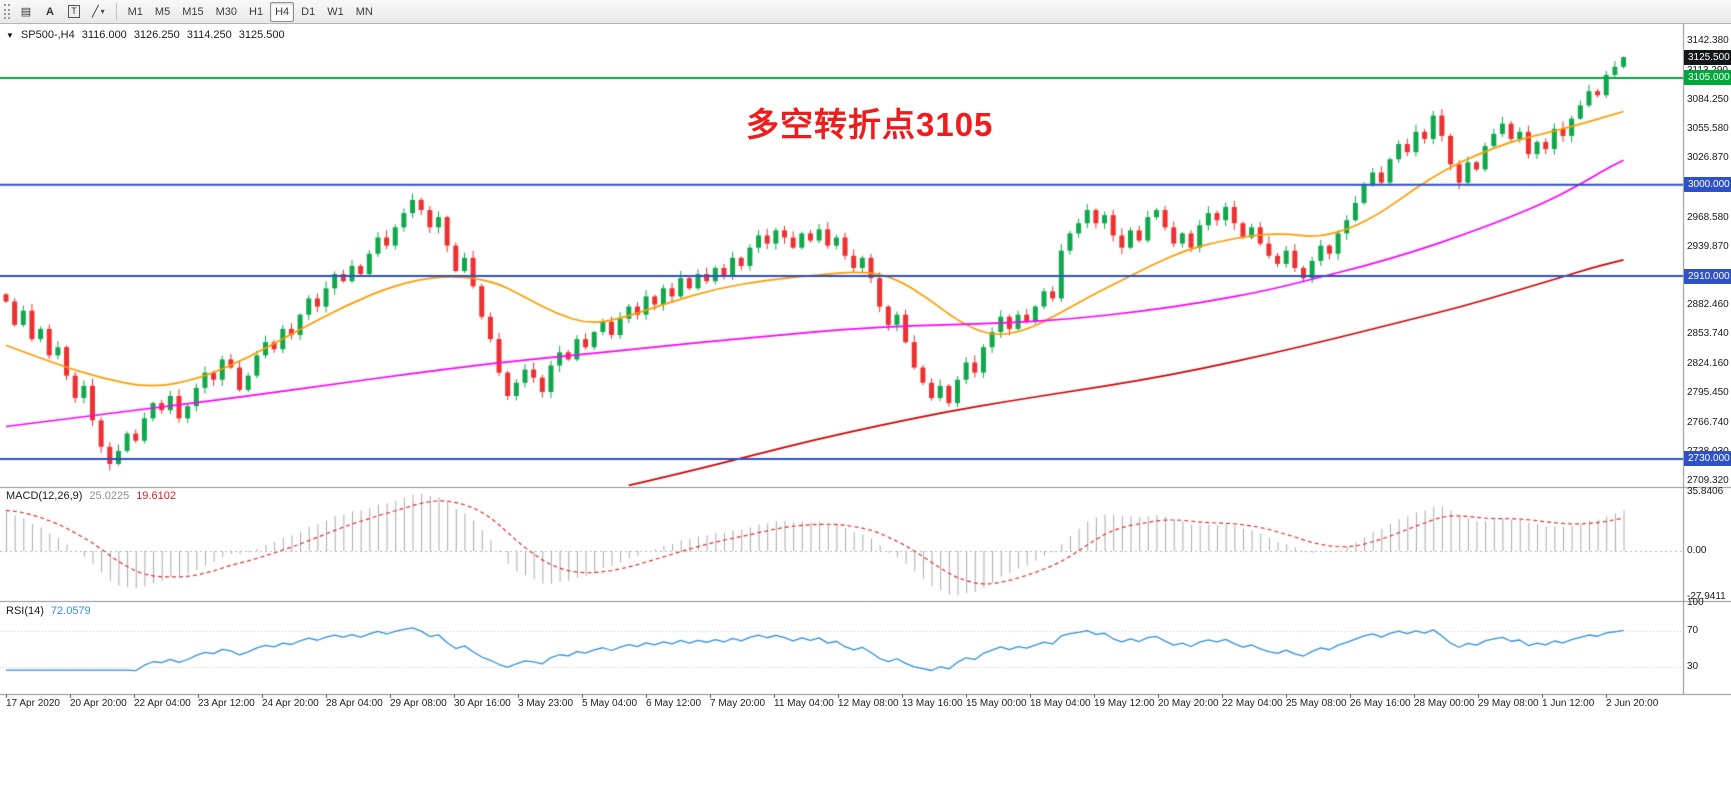 Image resolution: width=1731 pixels, height=792 pixels. Describe the element at coordinates (1708, 422) in the screenshot. I see `price-tick: 2766.740` at that location.